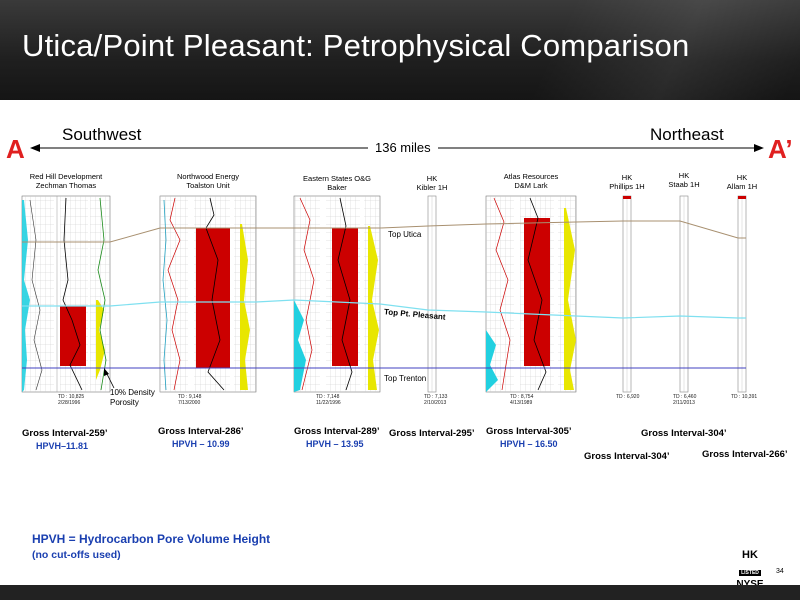  Describe the element at coordinates (76, 555) in the screenshot. I see `hpvh-legend-note: (no cut-offs used)` at that location.